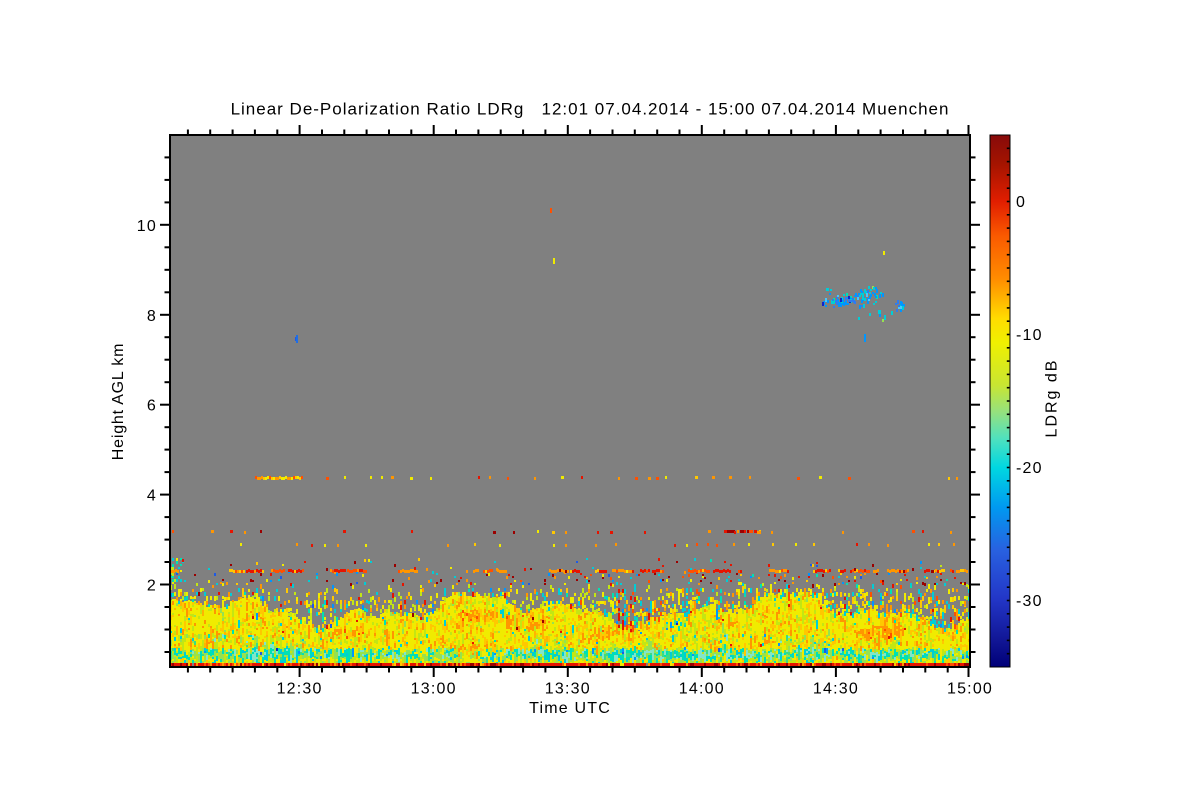 The image size is (1200, 800). What do you see at coordinates (1029, 335) in the screenshot?
I see `svg-text: -10` at bounding box center [1029, 335].